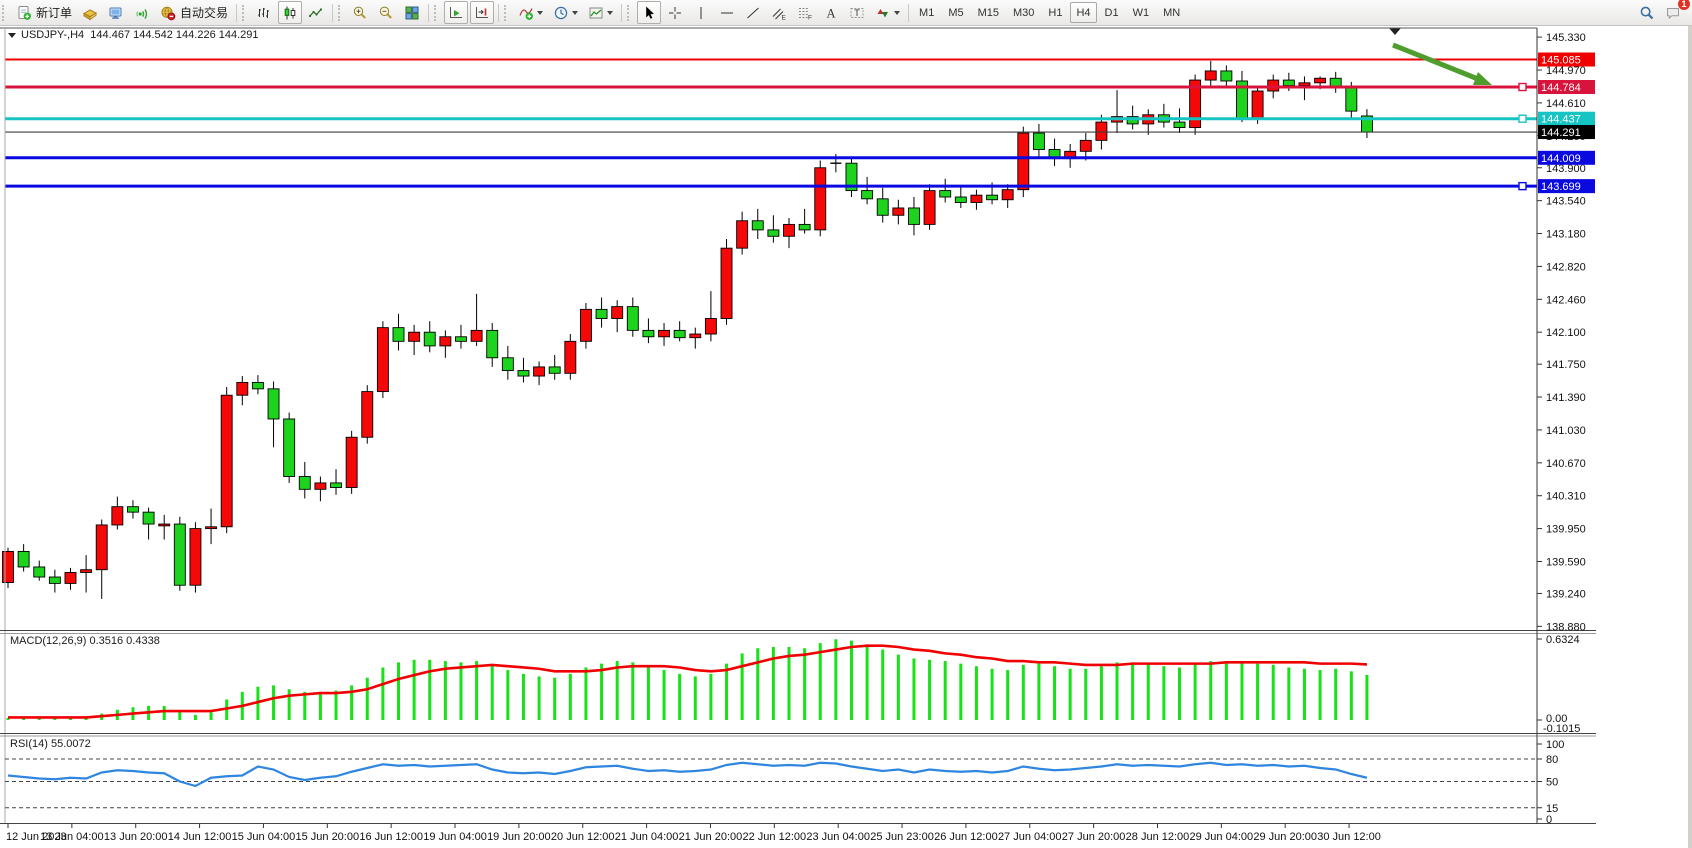 This screenshot has width=1692, height=848. I want to click on auto-trading-button: 自动交易, so click(194, 12).